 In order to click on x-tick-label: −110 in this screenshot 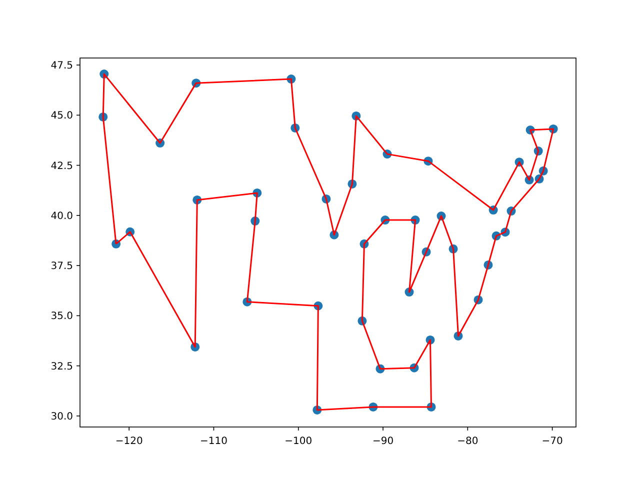, I will do `click(214, 441)`.